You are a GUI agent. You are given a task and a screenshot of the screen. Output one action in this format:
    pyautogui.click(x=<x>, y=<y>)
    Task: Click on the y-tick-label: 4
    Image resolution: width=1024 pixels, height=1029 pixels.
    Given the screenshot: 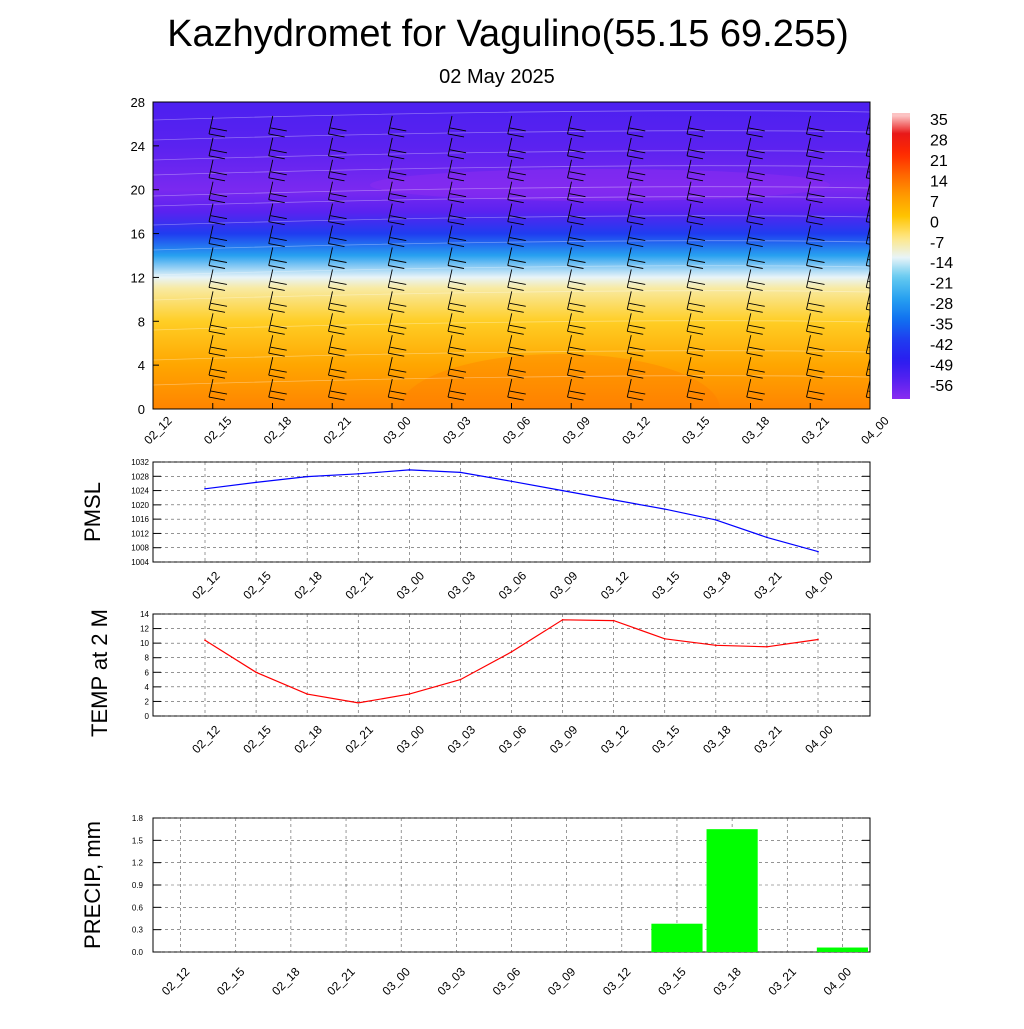 What is the action you would take?
    pyautogui.click(x=141, y=365)
    